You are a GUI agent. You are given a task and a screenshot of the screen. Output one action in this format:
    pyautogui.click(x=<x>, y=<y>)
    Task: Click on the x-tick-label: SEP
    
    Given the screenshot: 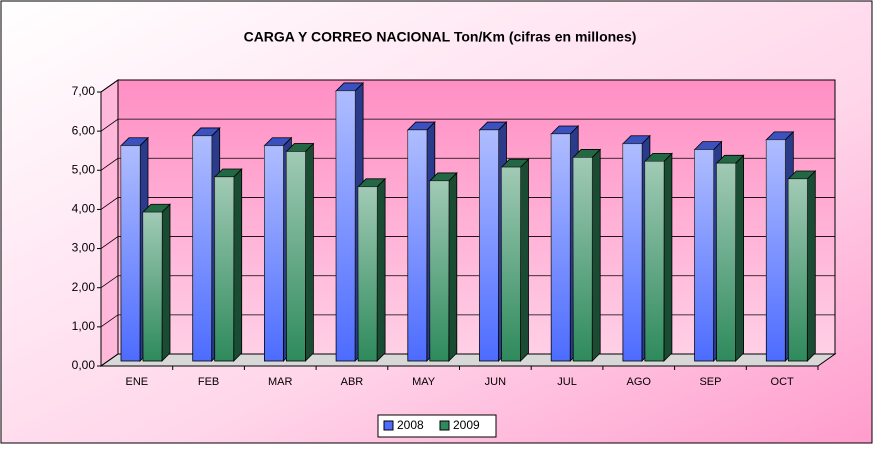 What is the action you would take?
    pyautogui.click(x=710, y=382)
    